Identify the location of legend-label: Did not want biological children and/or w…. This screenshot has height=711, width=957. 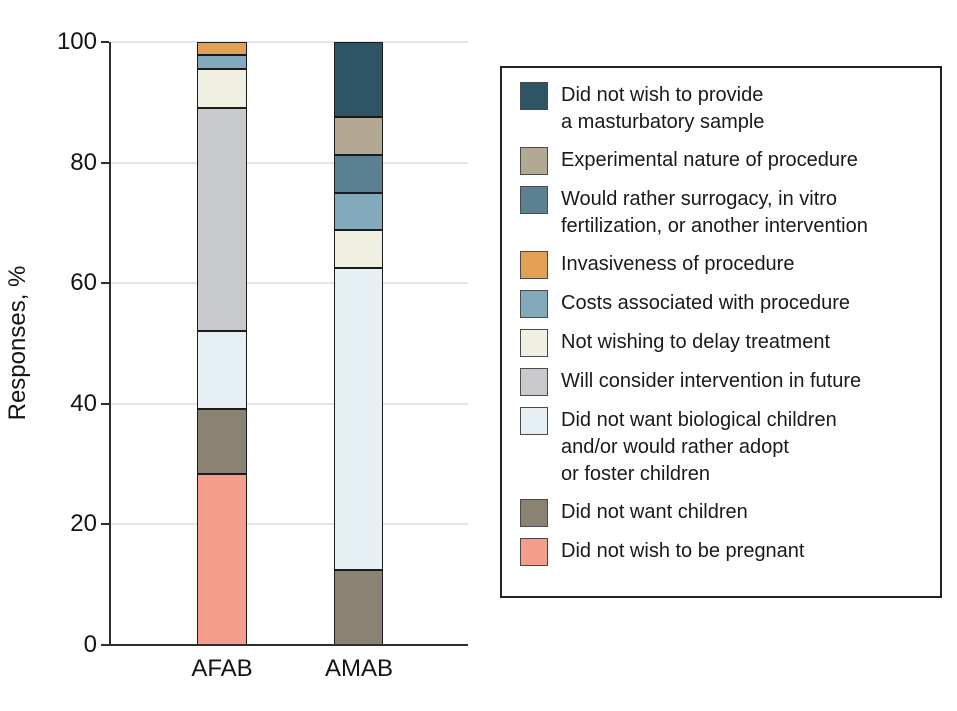
(699, 447).